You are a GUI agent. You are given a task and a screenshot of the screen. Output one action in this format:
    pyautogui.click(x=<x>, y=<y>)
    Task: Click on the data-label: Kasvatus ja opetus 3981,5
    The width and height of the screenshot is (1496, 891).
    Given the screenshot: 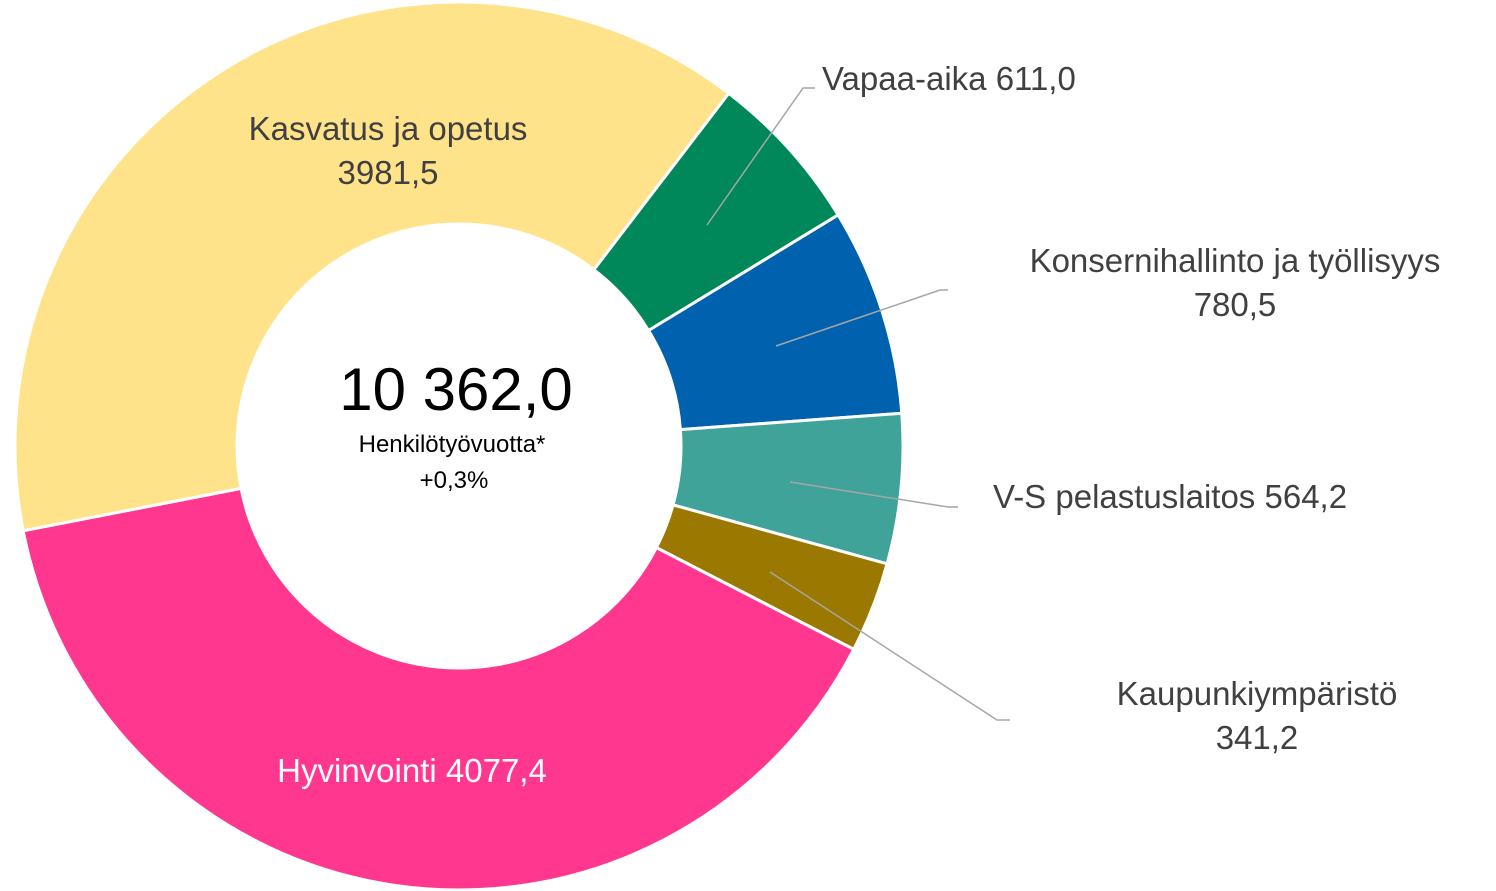 What is the action you would take?
    pyautogui.click(x=388, y=150)
    